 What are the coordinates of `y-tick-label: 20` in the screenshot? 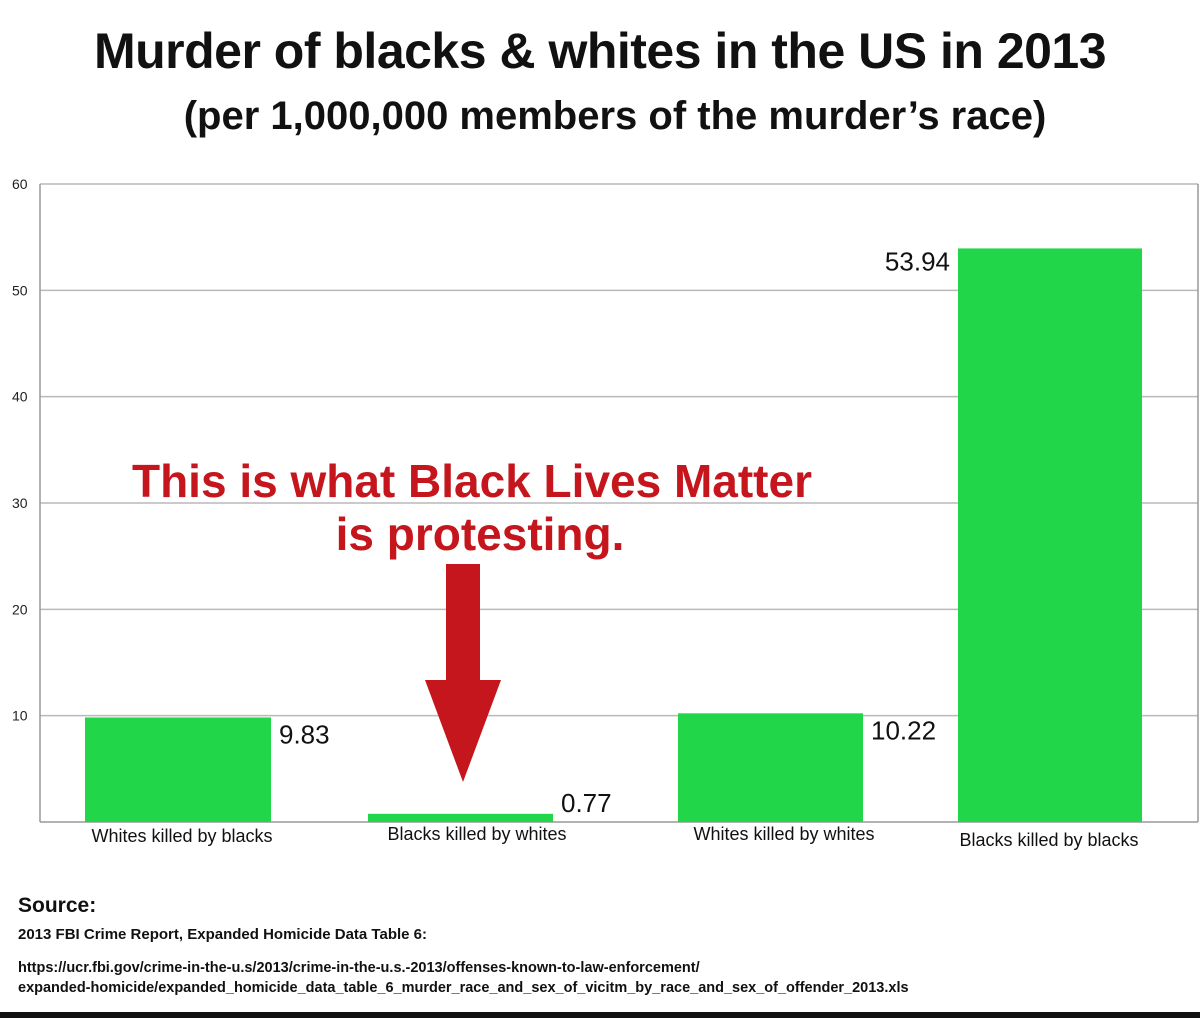 It's located at (20, 609).